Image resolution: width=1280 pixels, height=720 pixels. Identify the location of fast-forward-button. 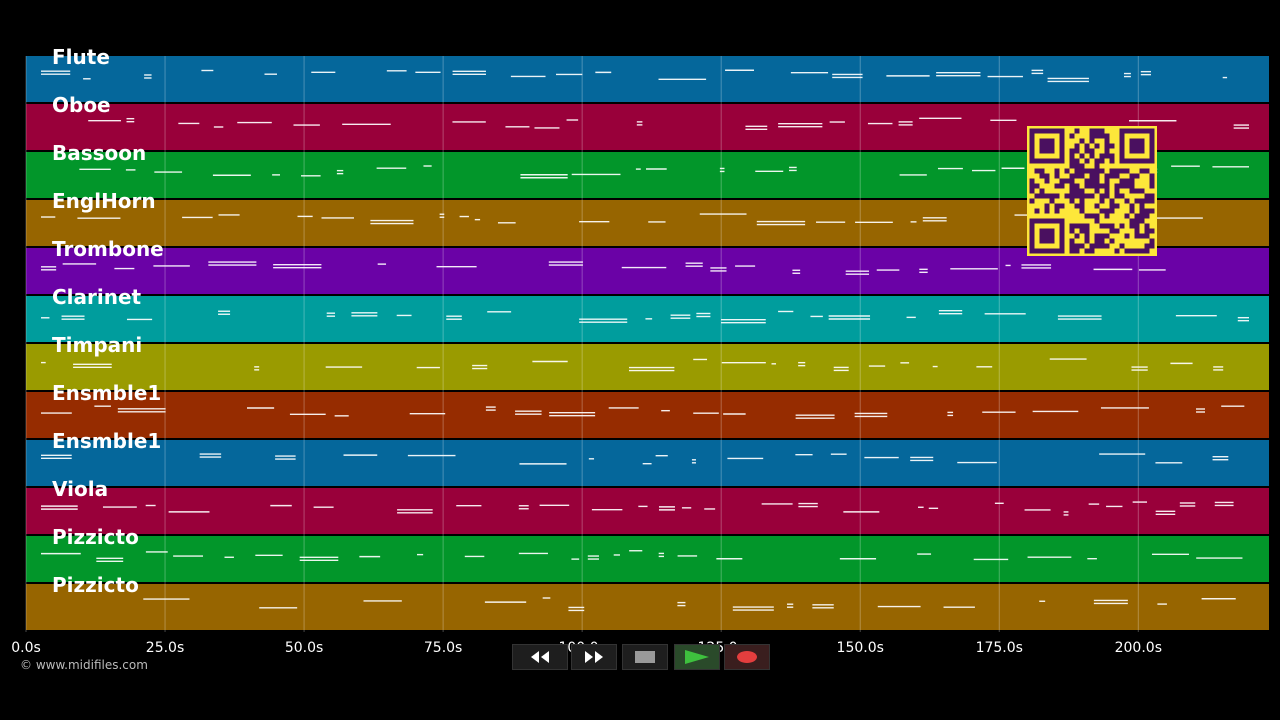
(594, 657).